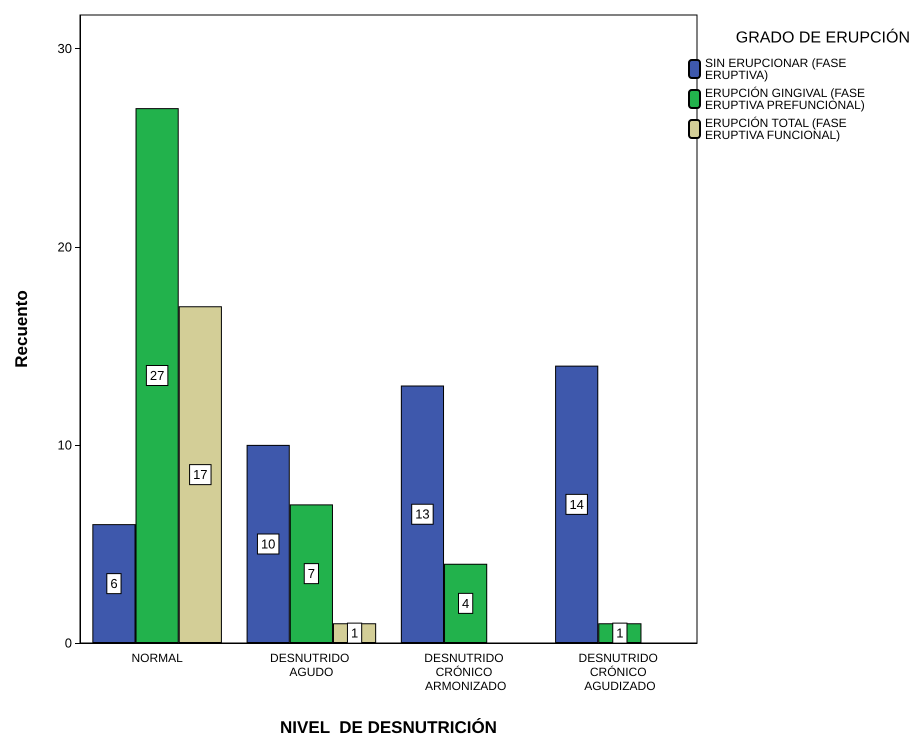  I want to click on data-label: 17, so click(200, 474).